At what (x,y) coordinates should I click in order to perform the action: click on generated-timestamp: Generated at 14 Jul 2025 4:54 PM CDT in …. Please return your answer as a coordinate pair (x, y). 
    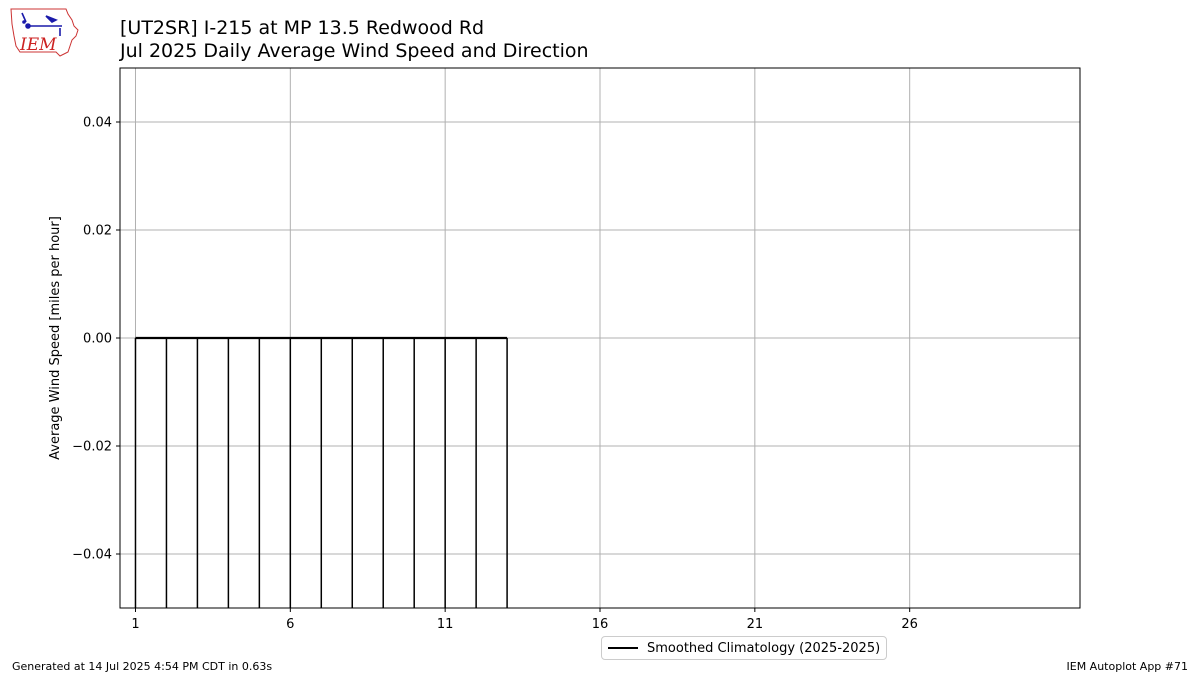
    Looking at the image, I should click on (142, 666).